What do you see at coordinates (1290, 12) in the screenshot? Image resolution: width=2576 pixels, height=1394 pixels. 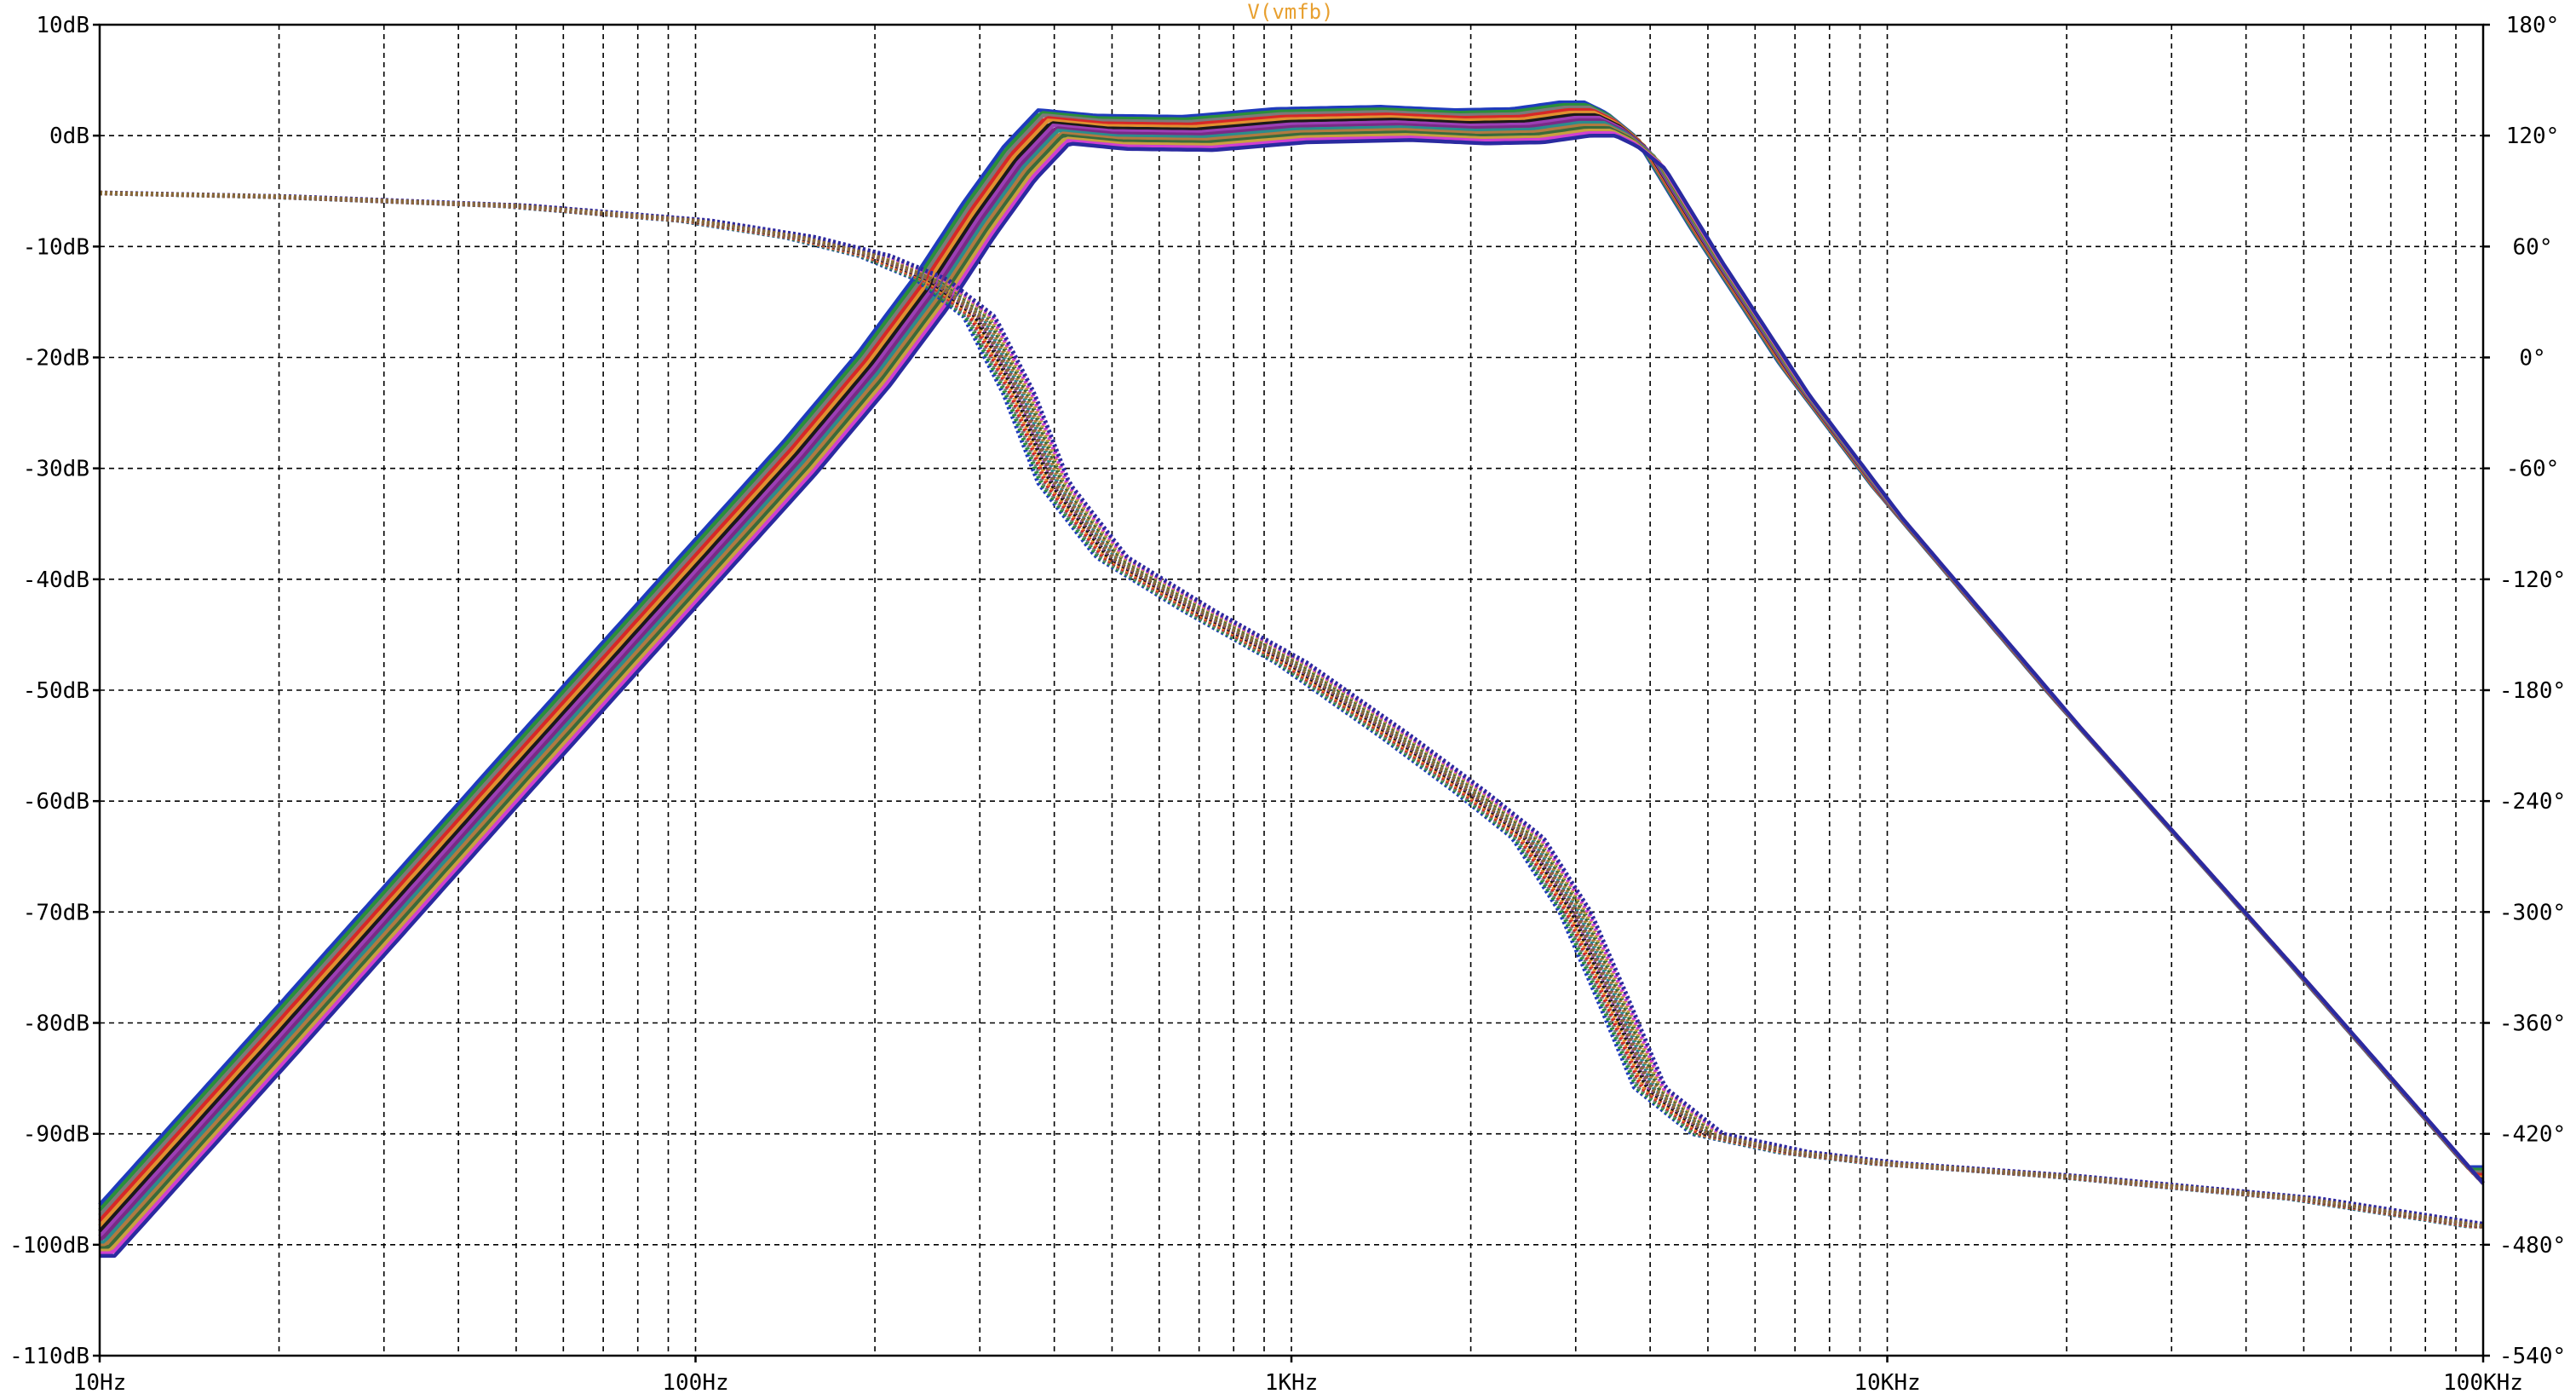 I see `trace-title: V(vmfb)` at bounding box center [1290, 12].